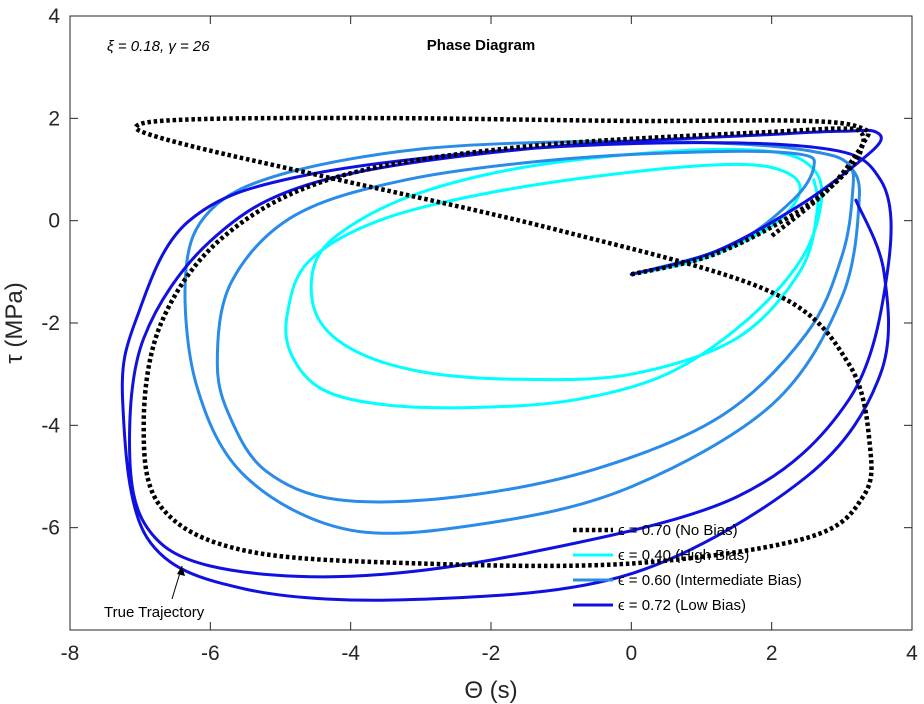 The width and height of the screenshot is (924, 704). I want to click on y-tick-label: 4, so click(54, 16).